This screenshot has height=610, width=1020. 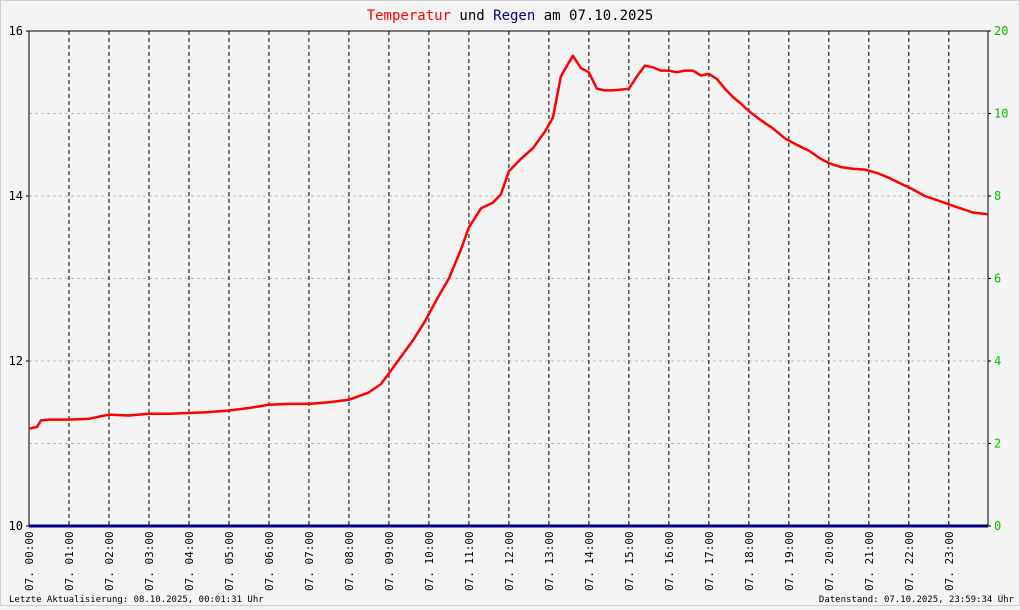 What do you see at coordinates (429, 561) in the screenshot?
I see `x-tick-label: 07. 10:00` at bounding box center [429, 561].